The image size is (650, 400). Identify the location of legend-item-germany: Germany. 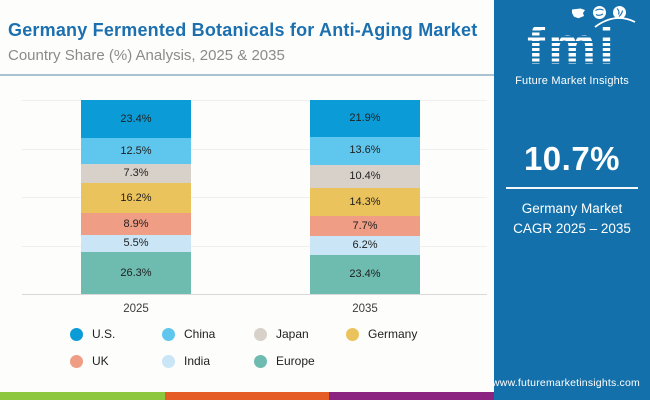
(392, 334).